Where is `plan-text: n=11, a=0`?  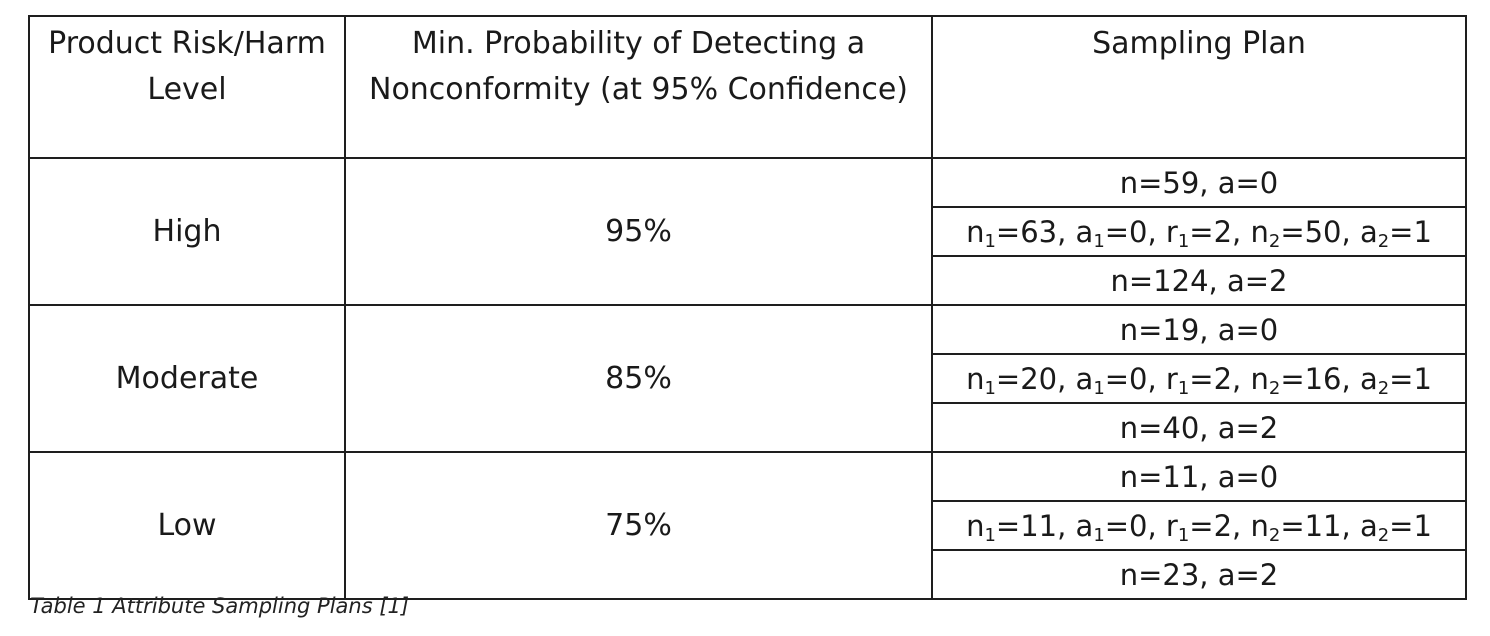
plan-text: n=11, a=0 is located at coordinates (1199, 476).